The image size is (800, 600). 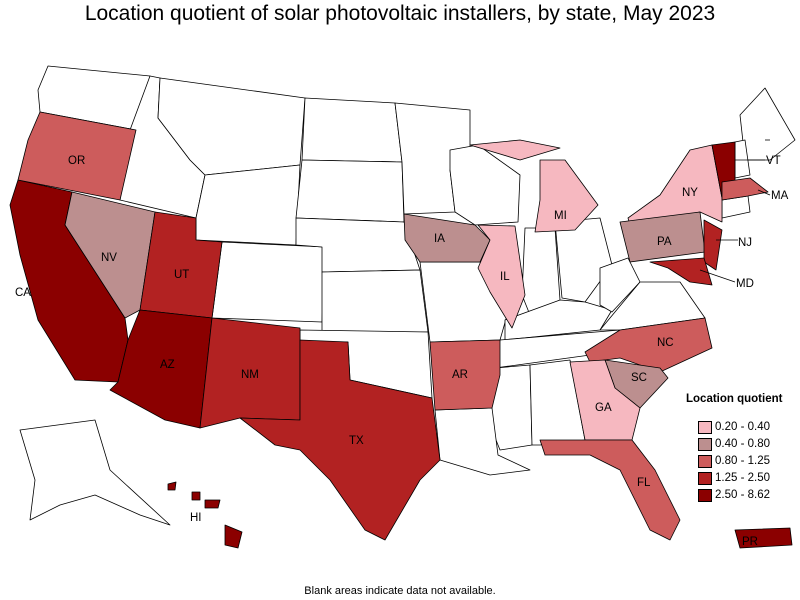 I want to click on label-az: AZ, so click(x=167, y=365).